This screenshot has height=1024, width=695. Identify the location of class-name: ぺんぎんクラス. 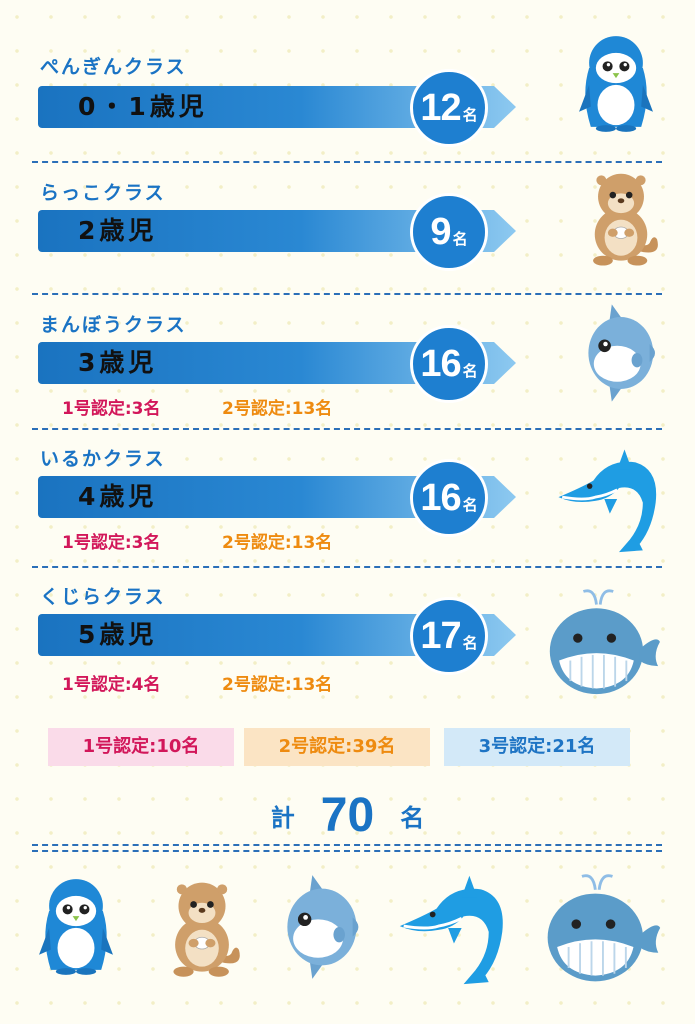
(113, 67).